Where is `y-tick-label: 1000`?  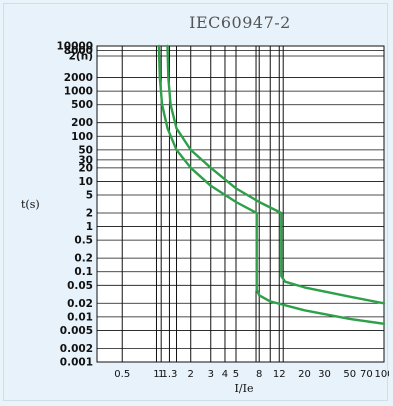
y-tick-label: 1000 is located at coordinates (78, 92).